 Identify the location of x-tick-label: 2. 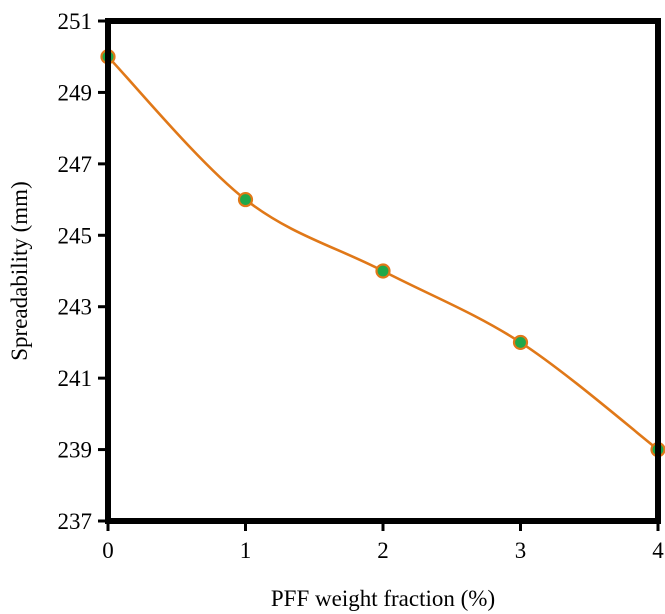
(383, 550).